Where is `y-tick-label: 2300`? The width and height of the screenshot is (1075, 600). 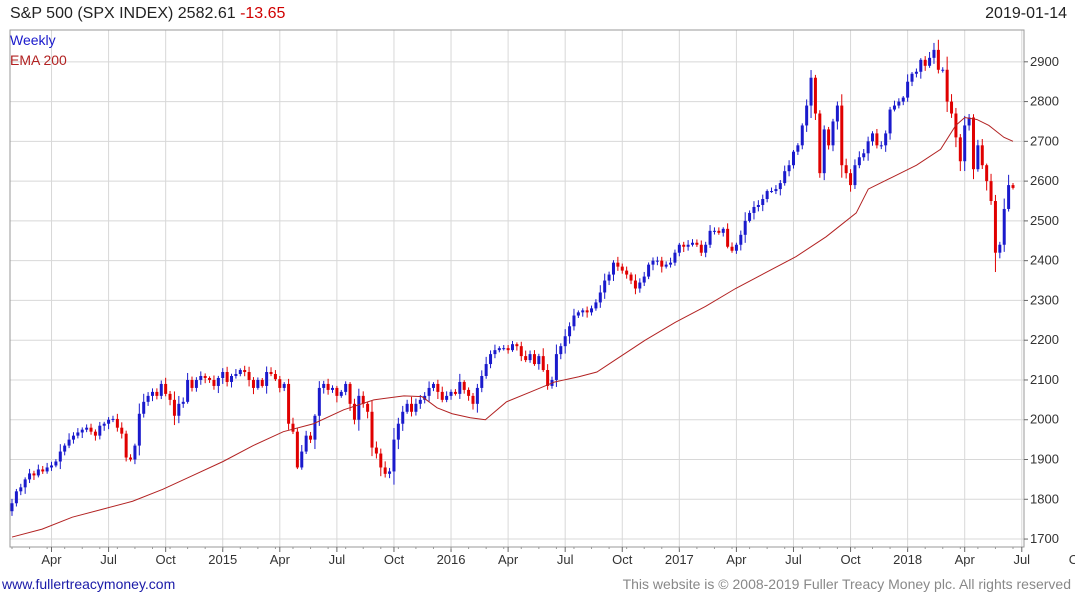
y-tick-label: 2300 is located at coordinates (1044, 299).